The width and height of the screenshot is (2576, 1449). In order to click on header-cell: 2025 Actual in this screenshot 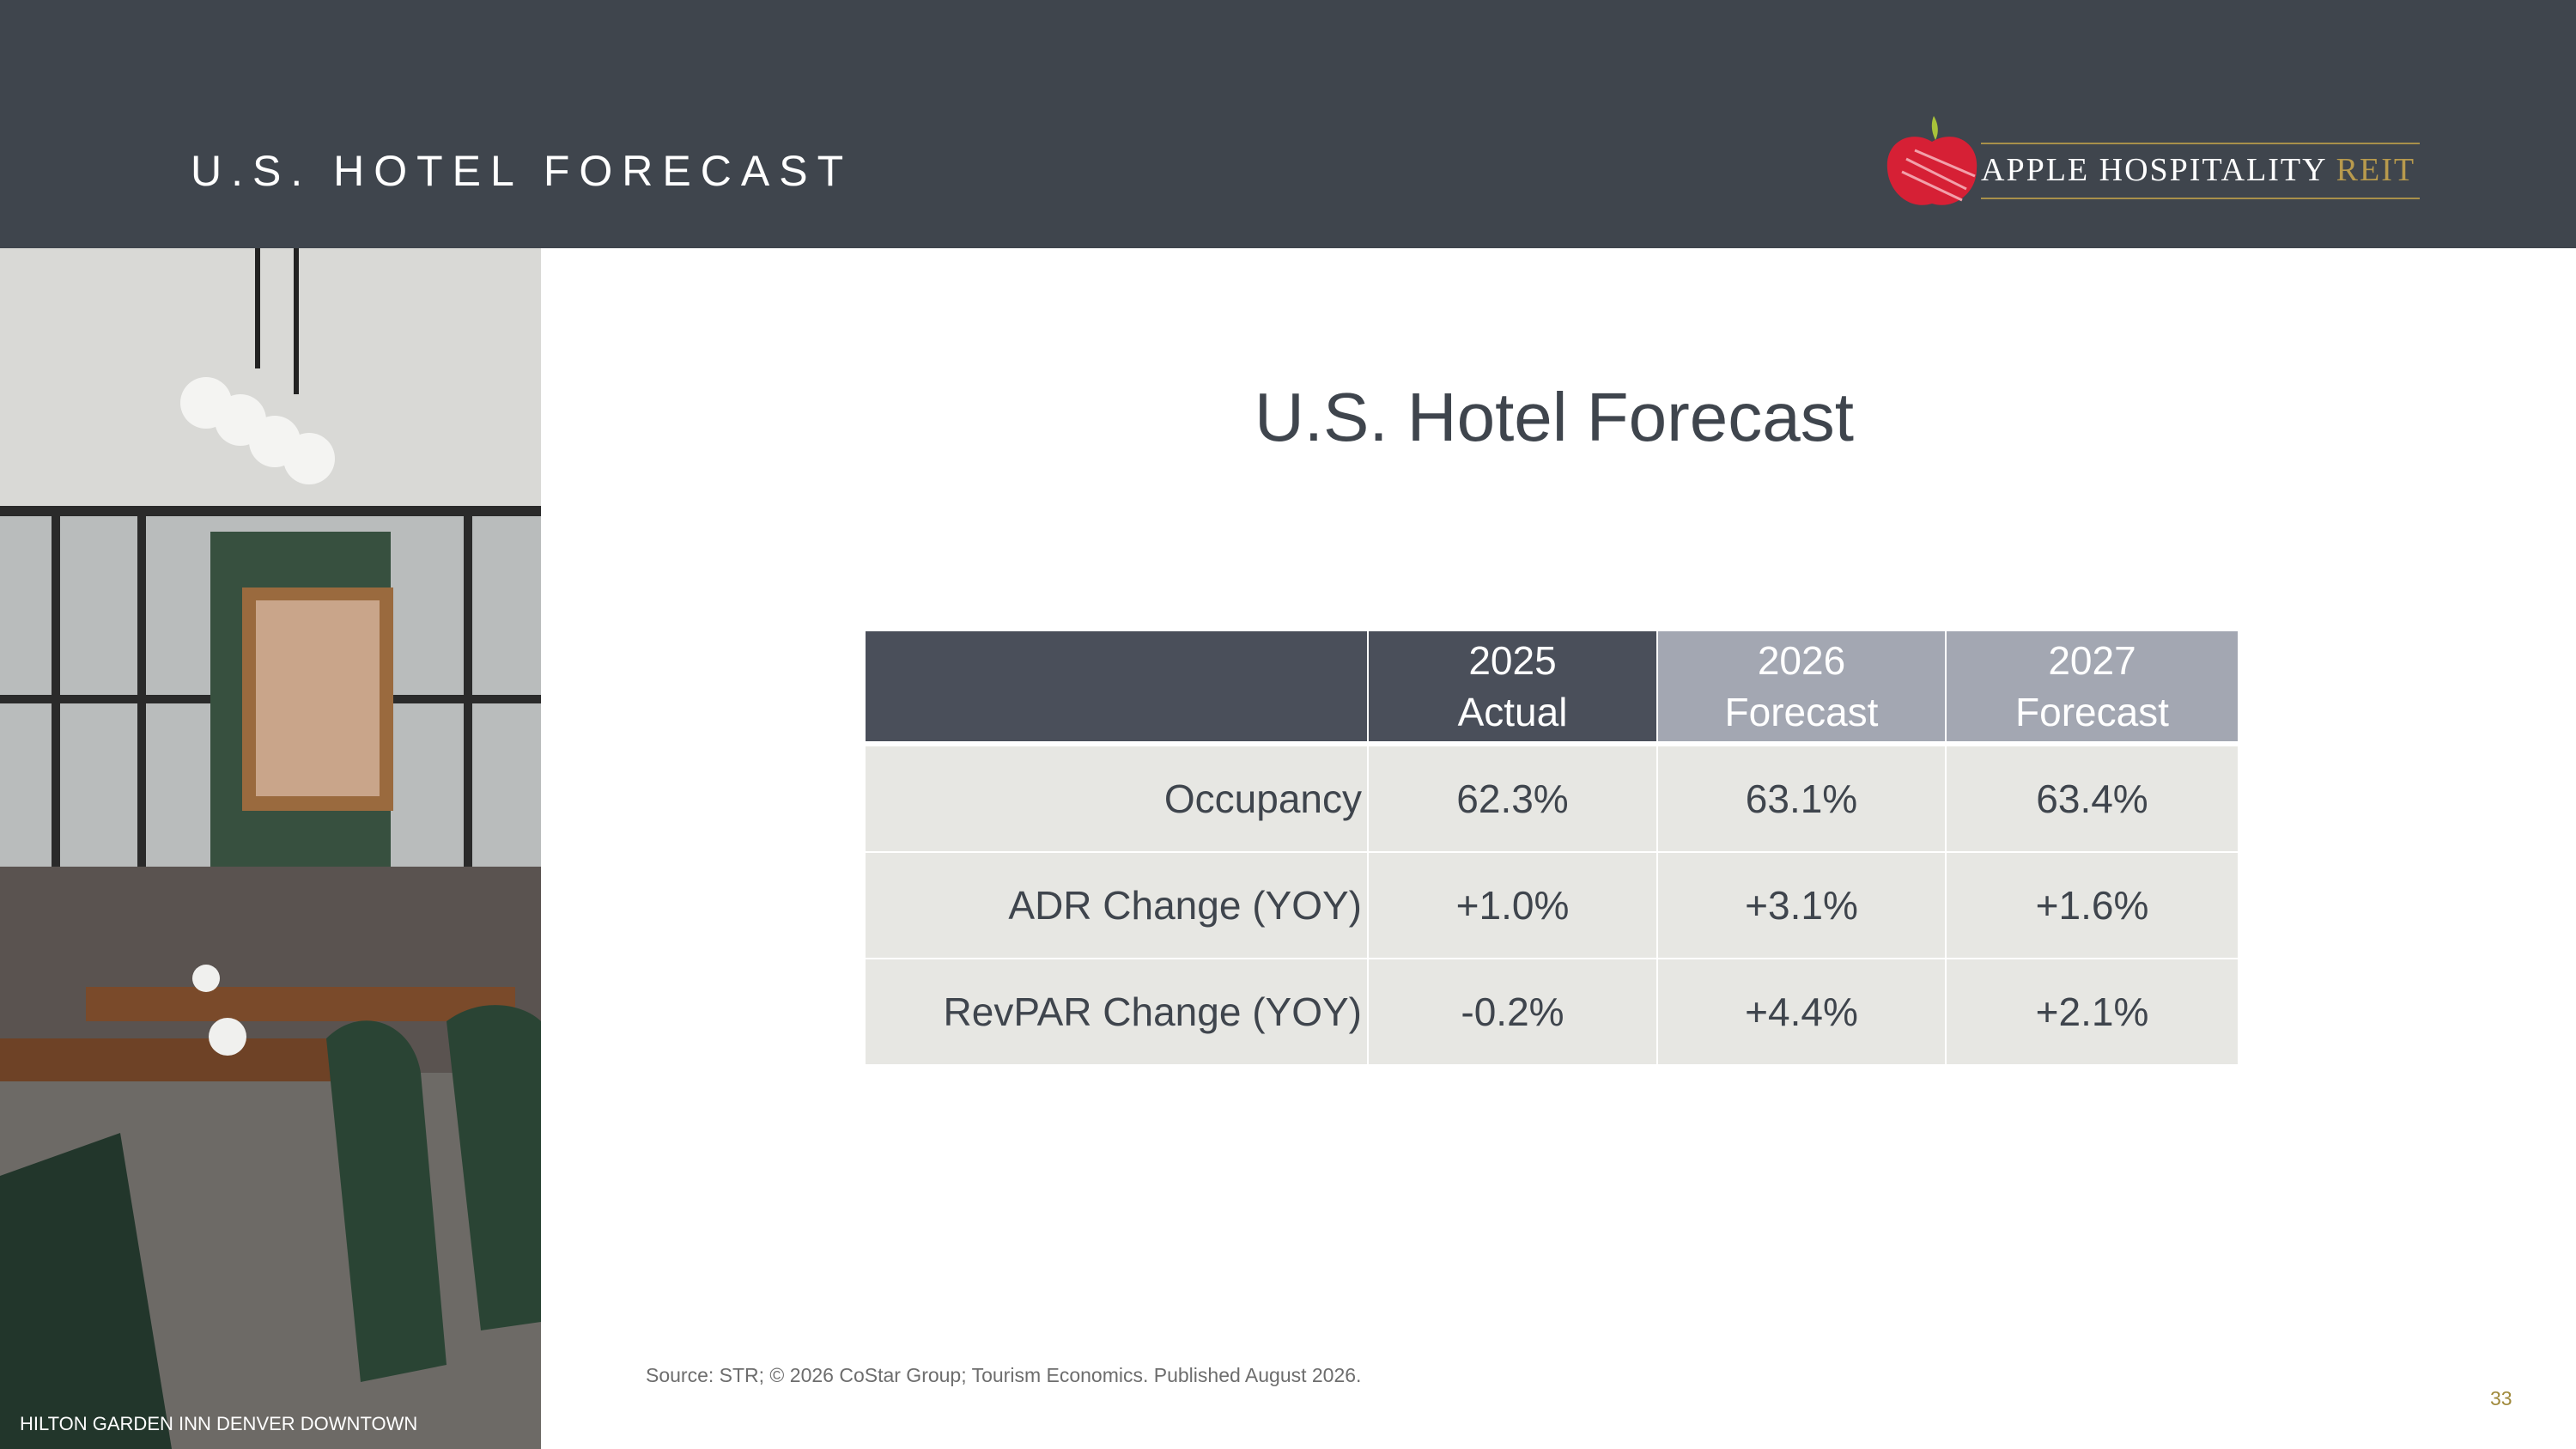, I will do `click(1513, 686)`.